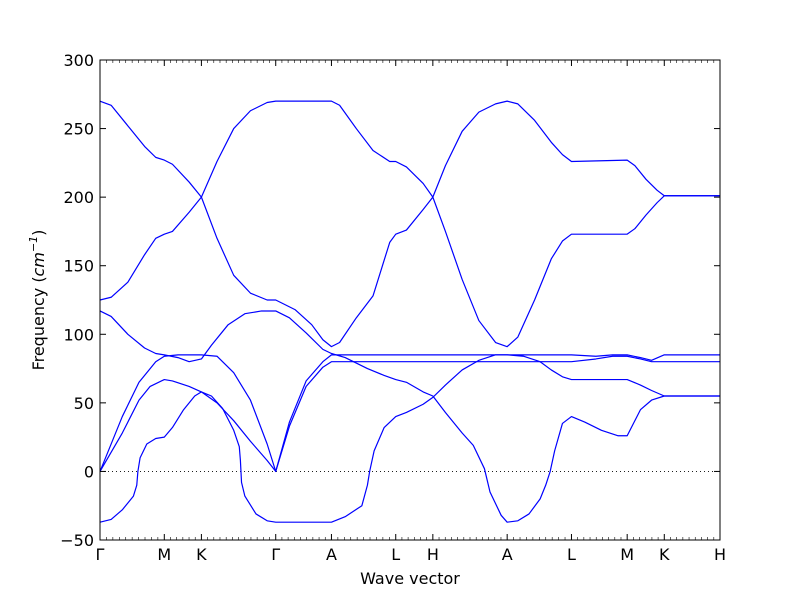 The width and height of the screenshot is (800, 600). I want to click on x-axis-label: Wave vector, so click(410, 578).